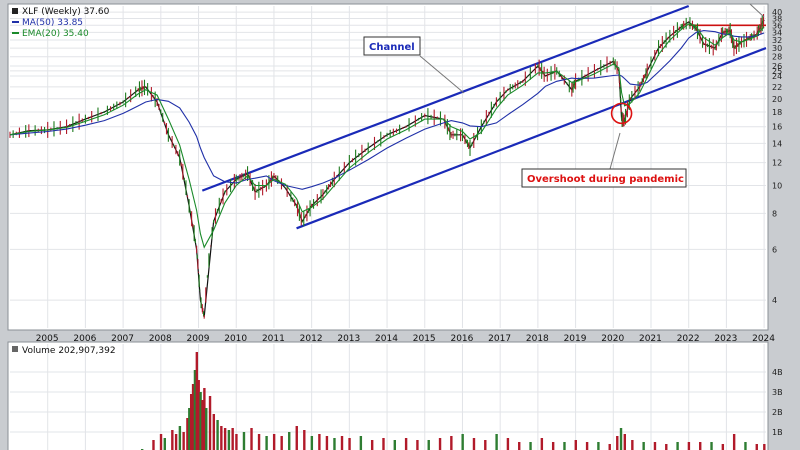 The width and height of the screenshot is (800, 450). Describe the element at coordinates (774, 213) in the screenshot. I see `y-tick-label: 8` at that location.